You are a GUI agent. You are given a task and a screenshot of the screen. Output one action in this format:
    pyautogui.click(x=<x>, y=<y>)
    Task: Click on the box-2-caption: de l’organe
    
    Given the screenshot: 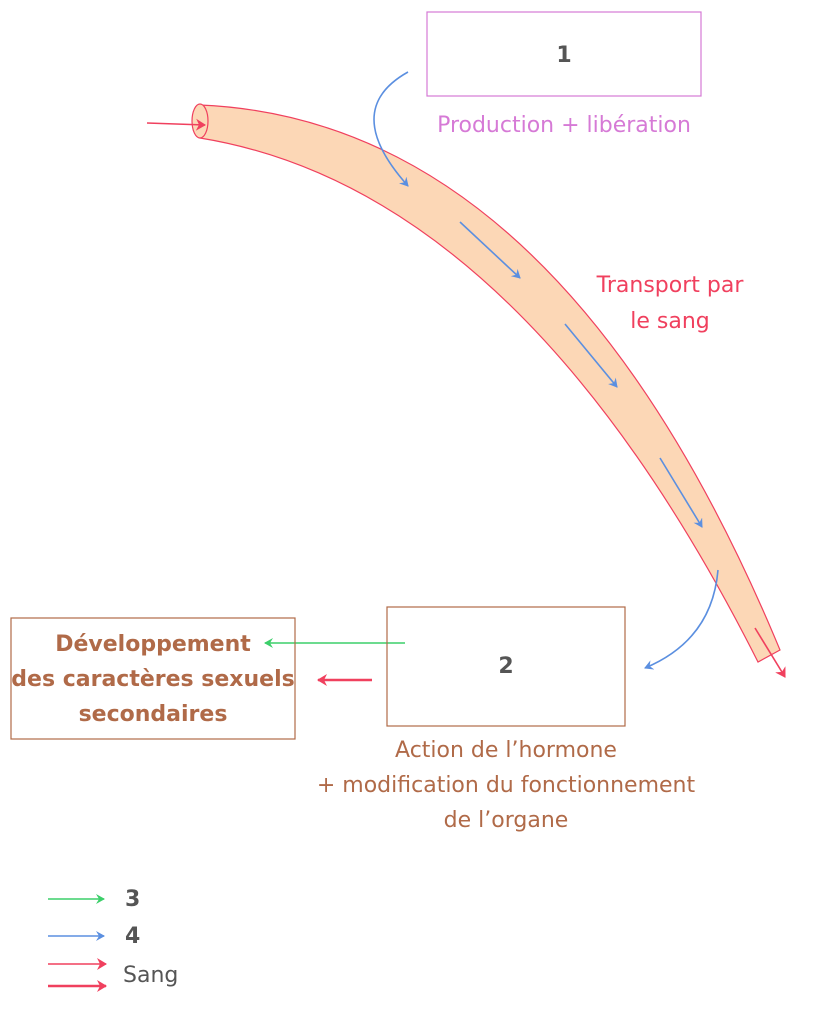 What is the action you would take?
    pyautogui.click(x=506, y=820)
    